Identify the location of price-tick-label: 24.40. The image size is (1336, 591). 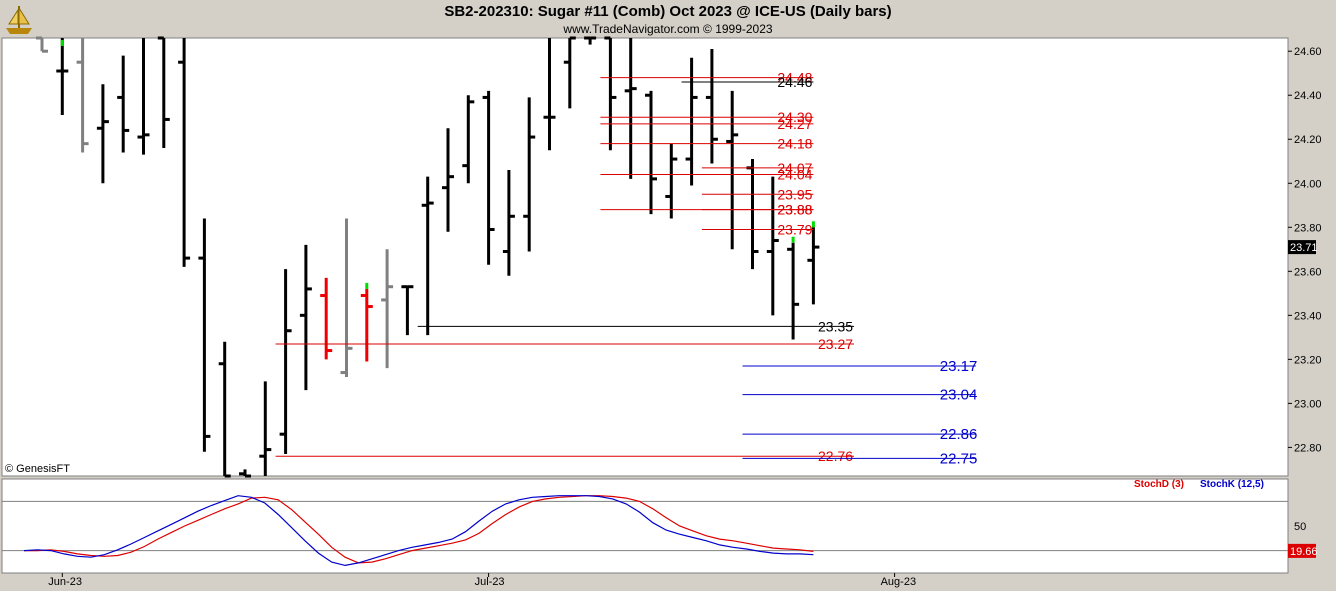
(1308, 96).